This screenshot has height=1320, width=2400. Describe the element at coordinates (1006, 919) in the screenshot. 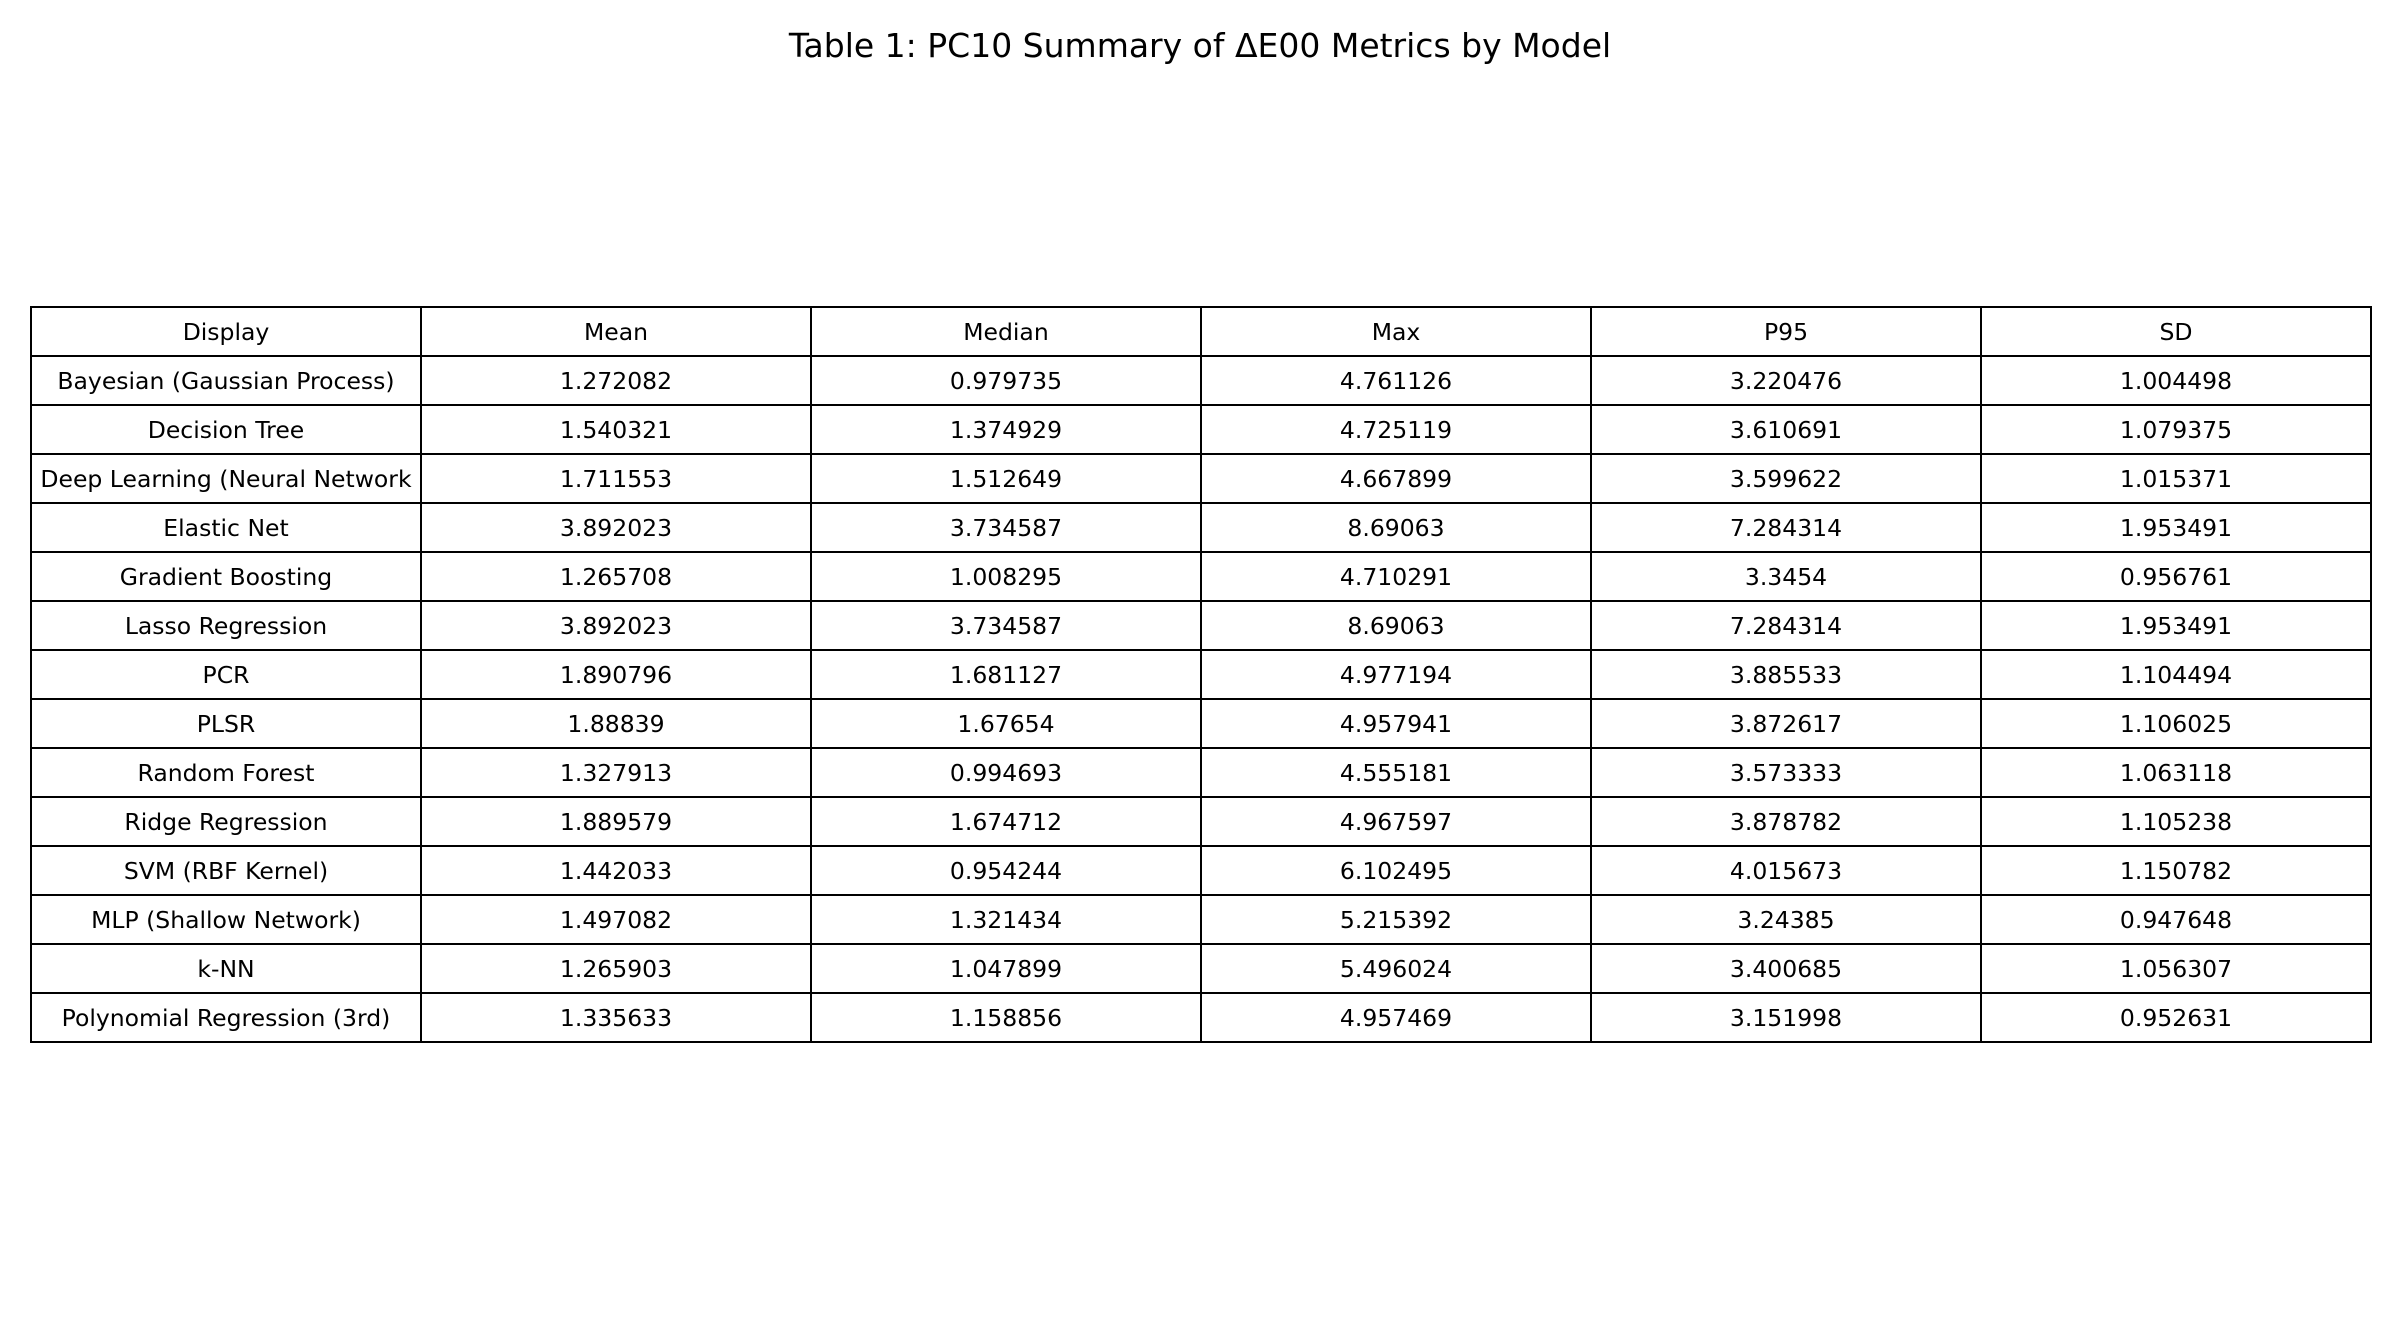

I see `value-cell: 1.321434` at that location.